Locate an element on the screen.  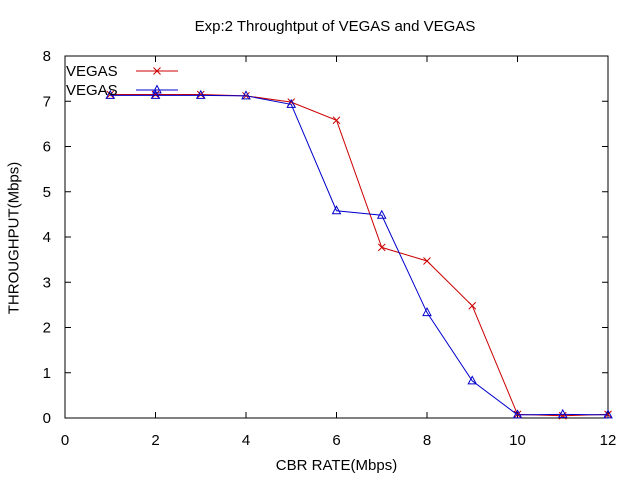
y-tick-label: 4 is located at coordinates (47, 237).